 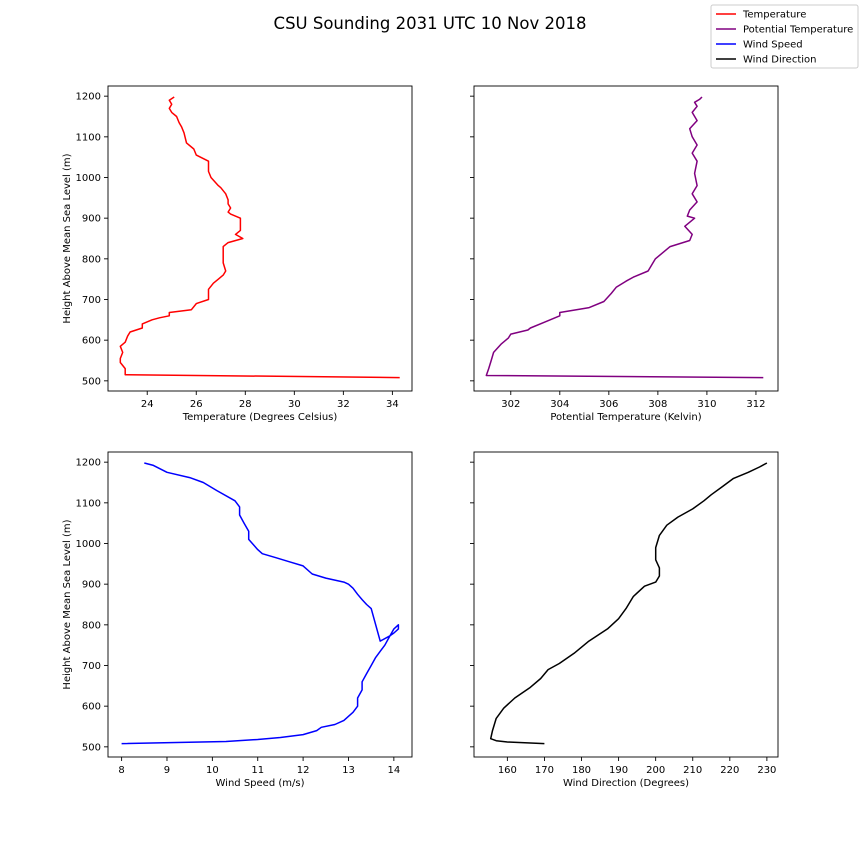 What do you see at coordinates (559, 404) in the screenshot?
I see `x-tick-label: 304` at bounding box center [559, 404].